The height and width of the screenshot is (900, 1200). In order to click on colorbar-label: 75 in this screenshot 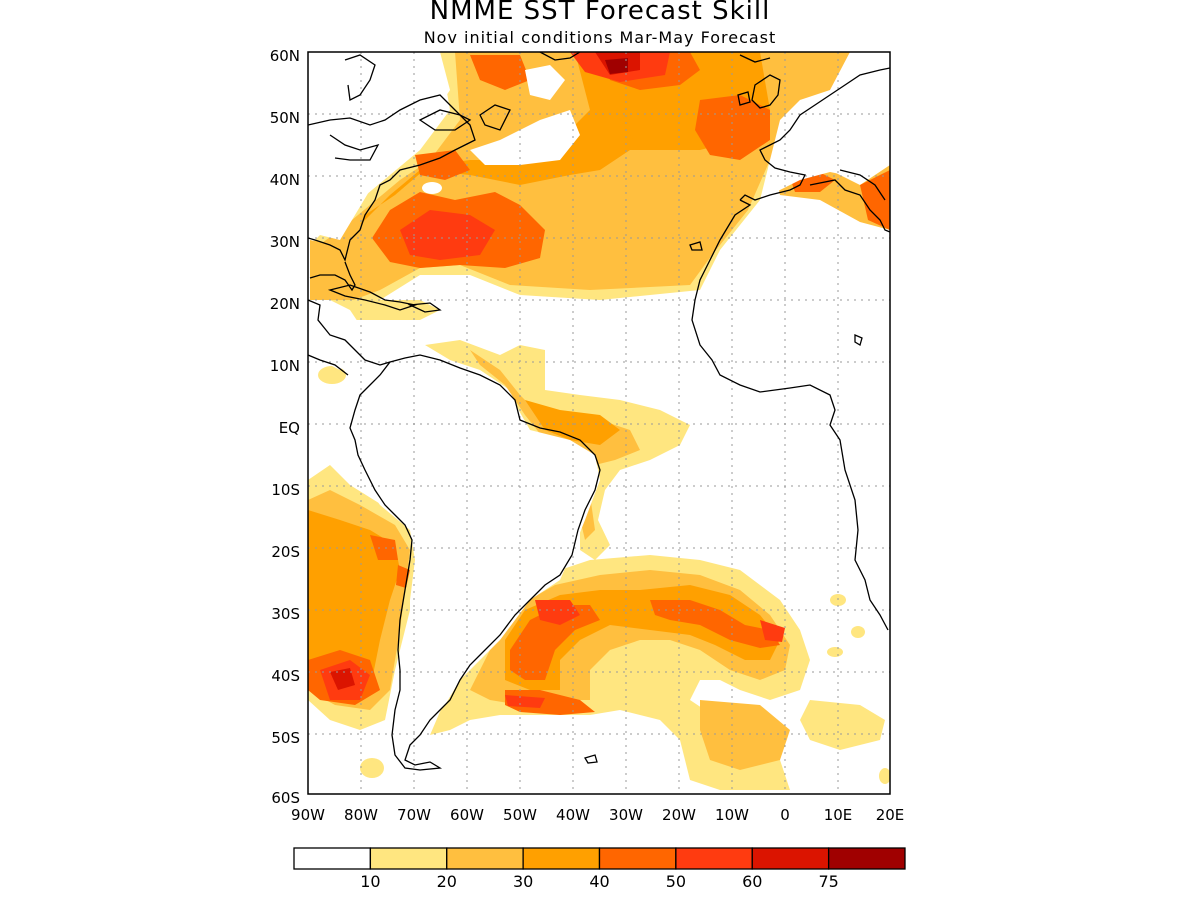, I will do `click(828, 881)`.